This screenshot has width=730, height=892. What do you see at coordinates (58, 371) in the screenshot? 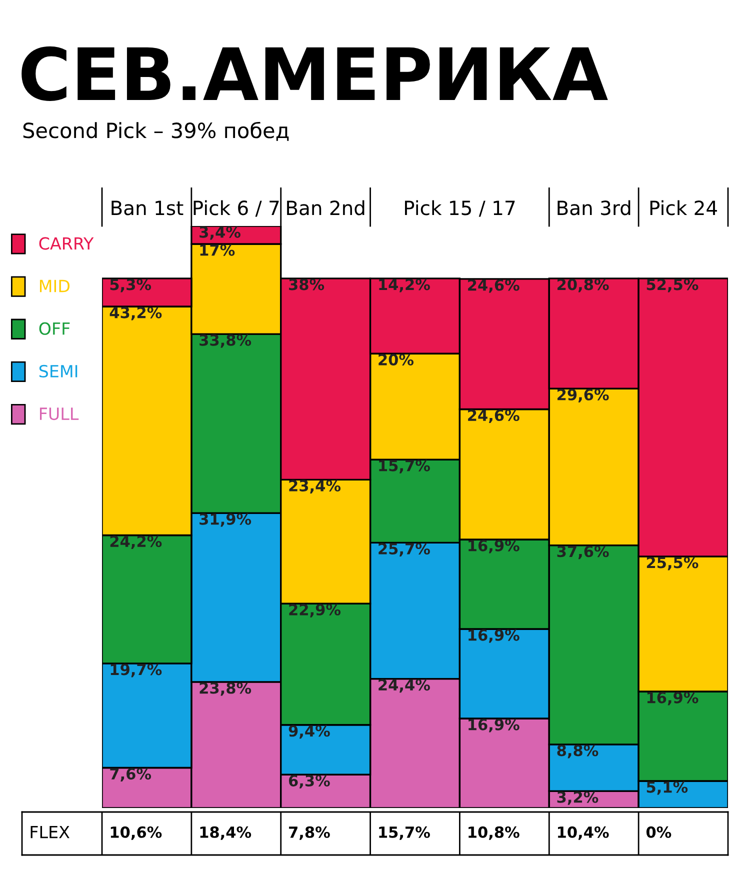
I see `legend-label: SEMI` at bounding box center [58, 371].